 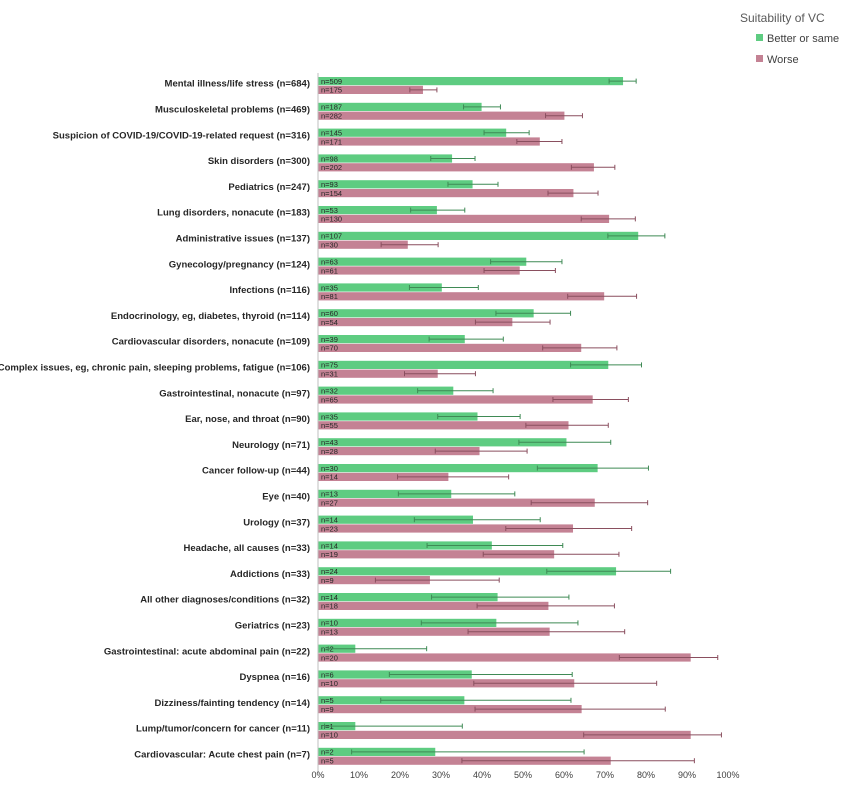 I want to click on bar-n-label: n=70, so click(x=329, y=348).